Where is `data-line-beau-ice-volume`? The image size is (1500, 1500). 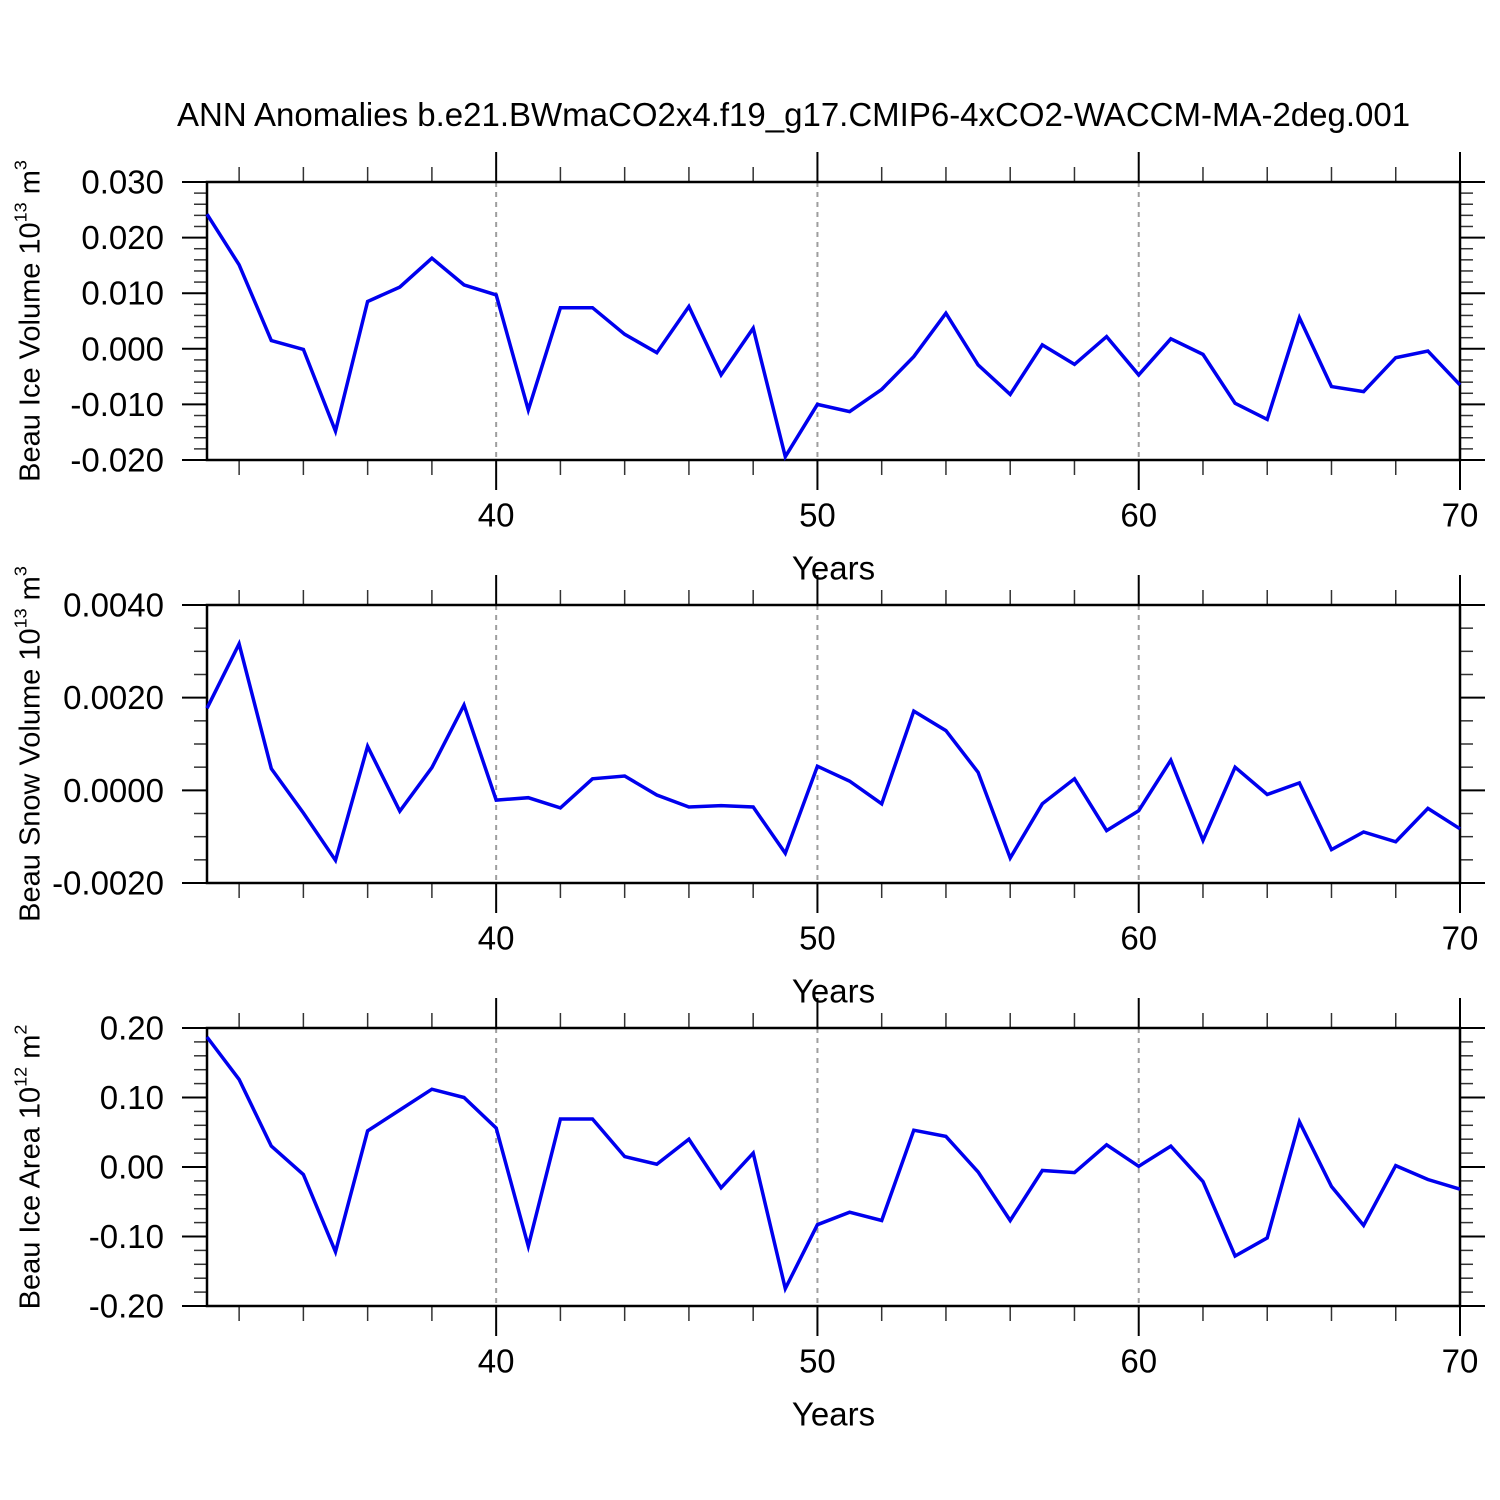 data-line-beau-ice-volume is located at coordinates (833, 337).